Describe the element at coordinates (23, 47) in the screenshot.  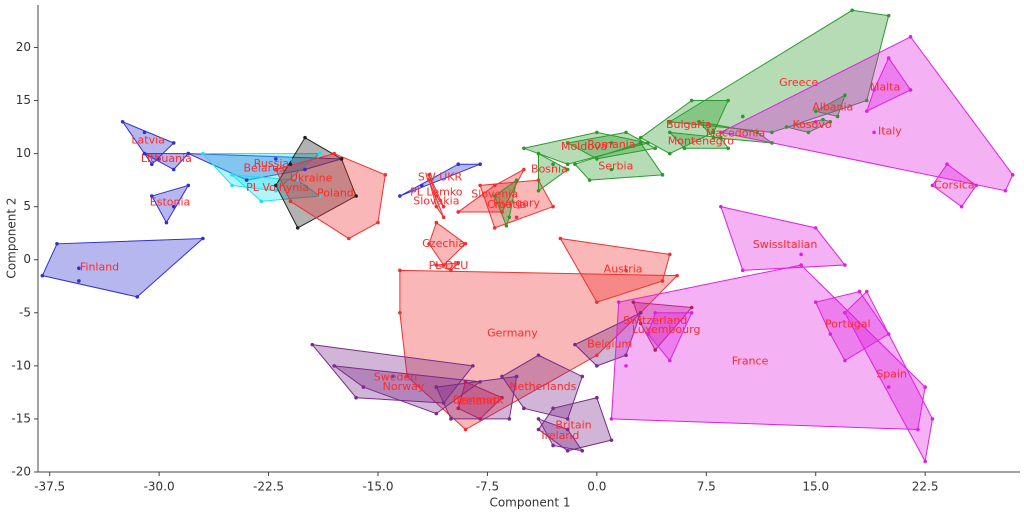
I see `y-tick-label: 20` at that location.